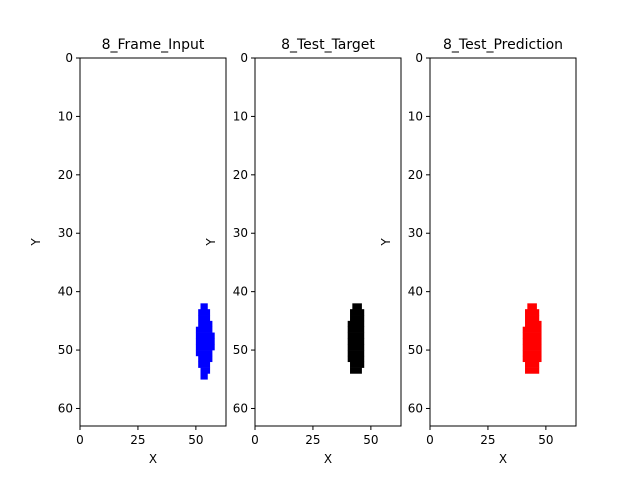  I want to click on panel-title: 8_Test_Prediction, so click(503, 45).